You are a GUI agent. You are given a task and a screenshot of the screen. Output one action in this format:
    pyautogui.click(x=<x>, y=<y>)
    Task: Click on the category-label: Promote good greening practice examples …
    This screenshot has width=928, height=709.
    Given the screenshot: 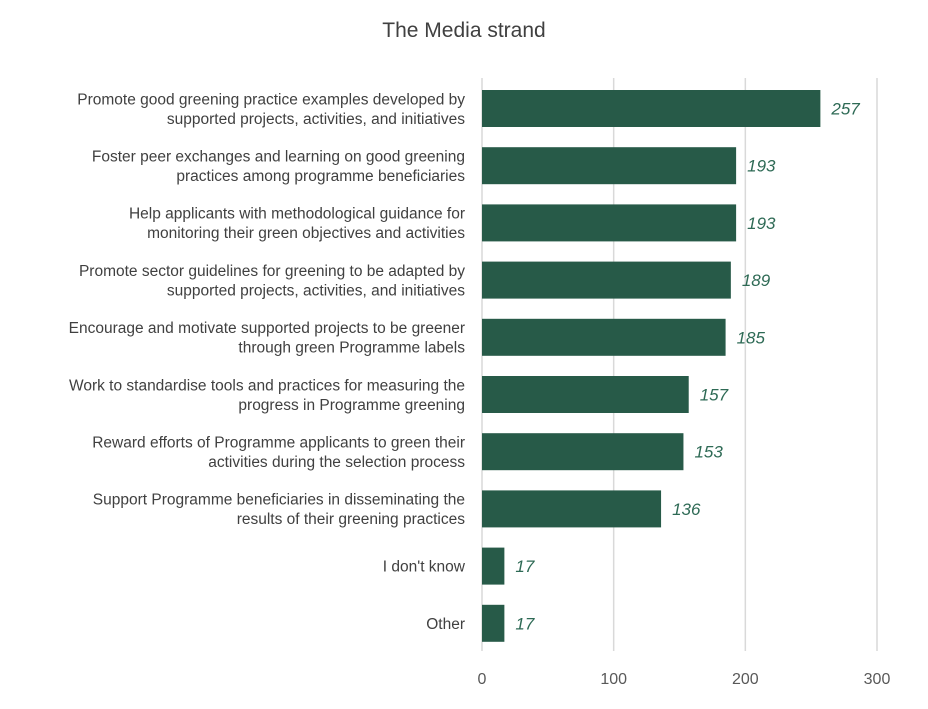 What is the action you would take?
    pyautogui.click(x=271, y=109)
    